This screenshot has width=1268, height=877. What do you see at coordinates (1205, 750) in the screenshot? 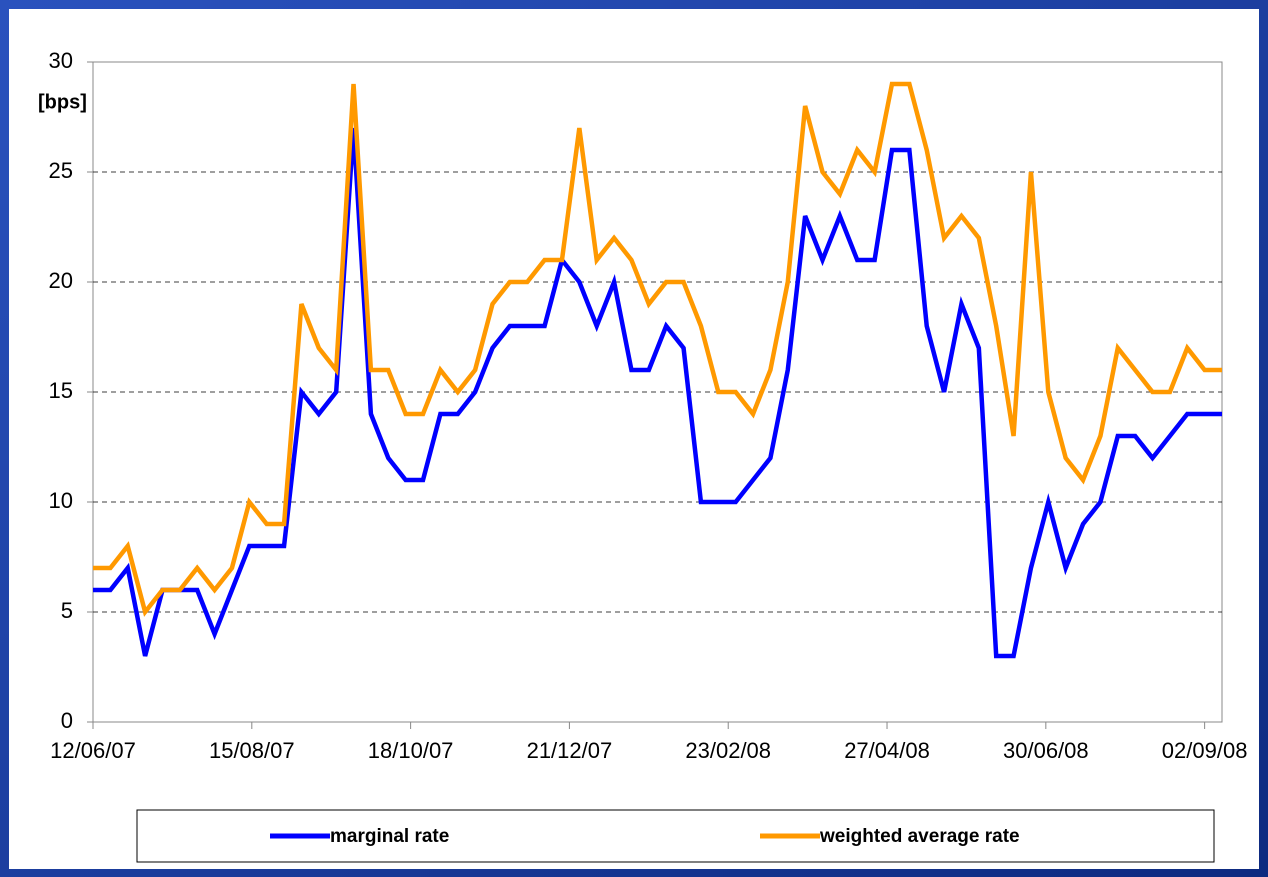
I see `x-tick-label: 02/09/08` at bounding box center [1205, 750].